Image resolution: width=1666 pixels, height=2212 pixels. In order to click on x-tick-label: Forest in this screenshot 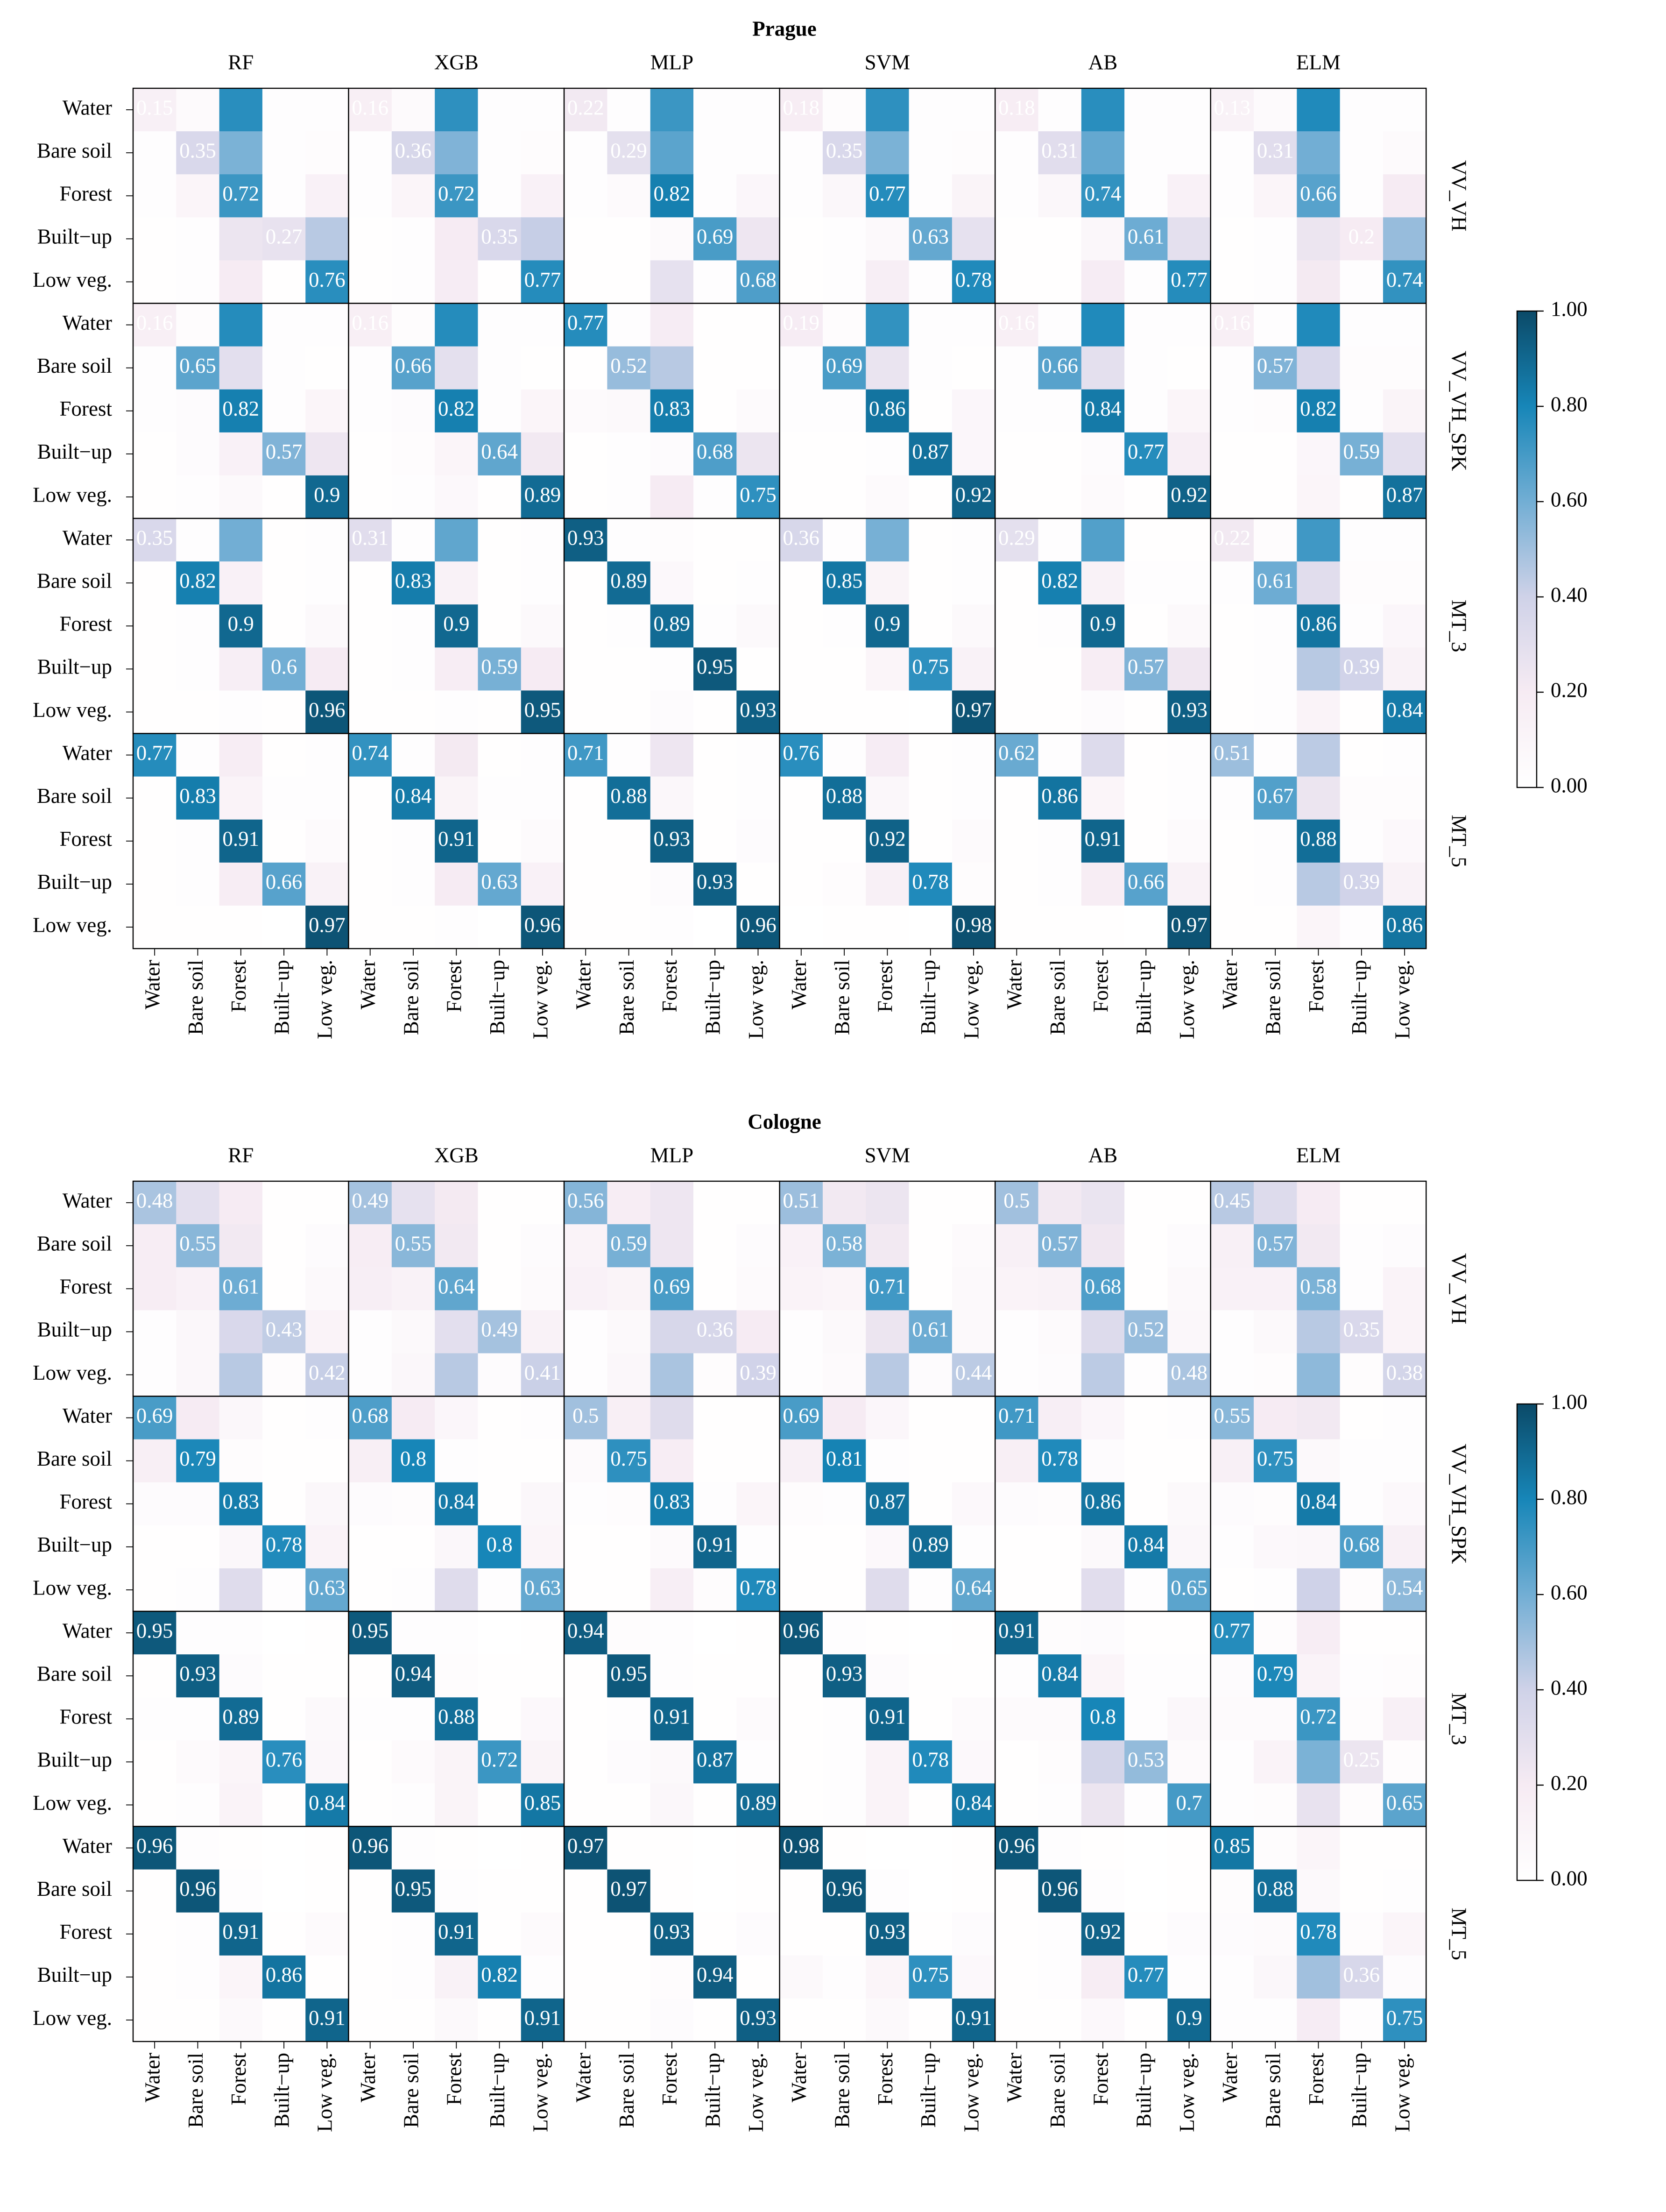, I will do `click(1316, 2079)`.